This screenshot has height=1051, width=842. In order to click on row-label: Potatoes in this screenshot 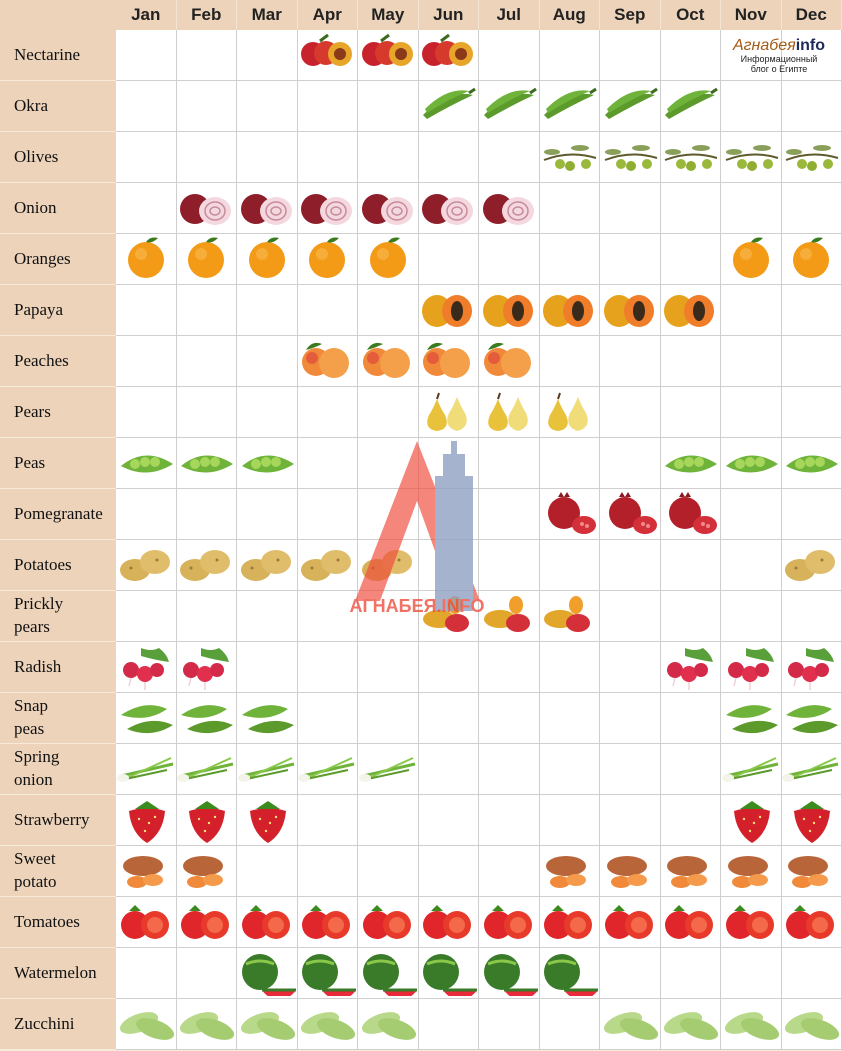, I will do `click(58, 565)`.